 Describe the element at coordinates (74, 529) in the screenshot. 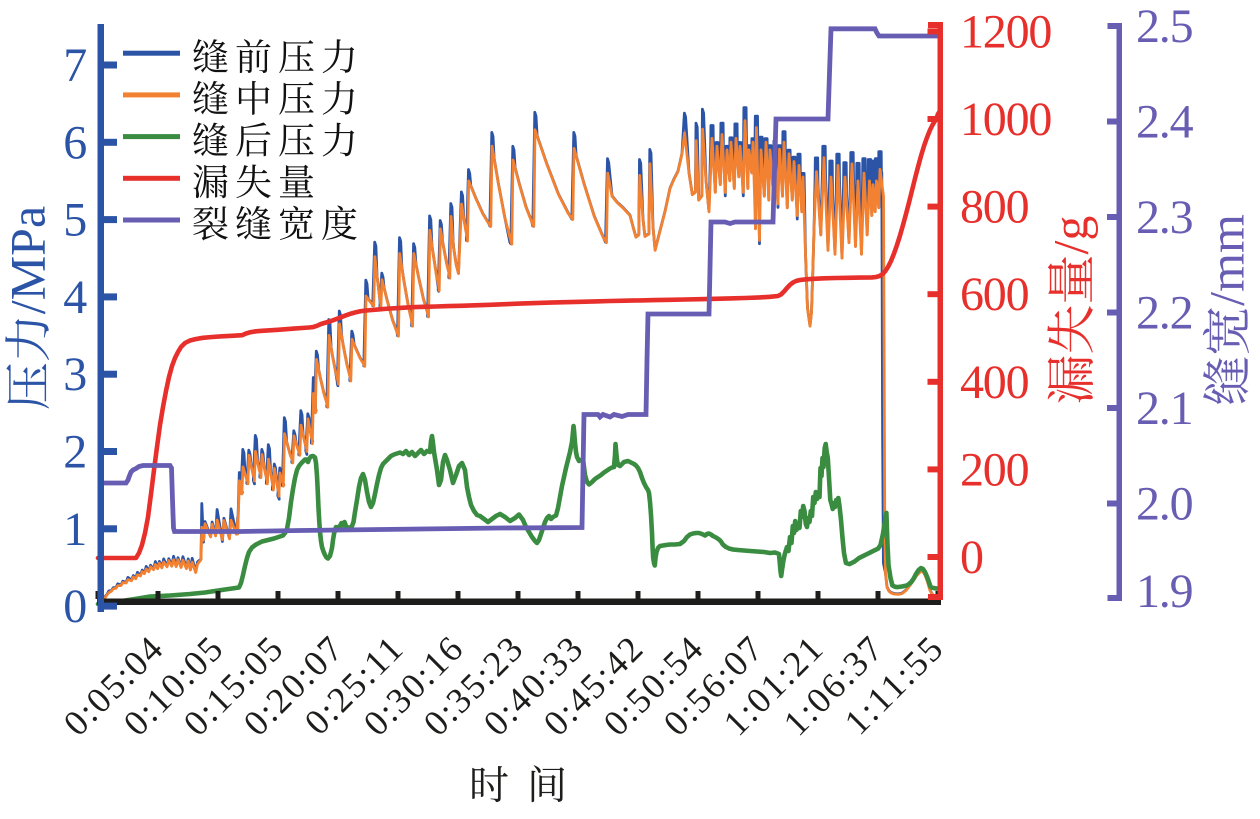

I see `svg-text: 1` at that location.